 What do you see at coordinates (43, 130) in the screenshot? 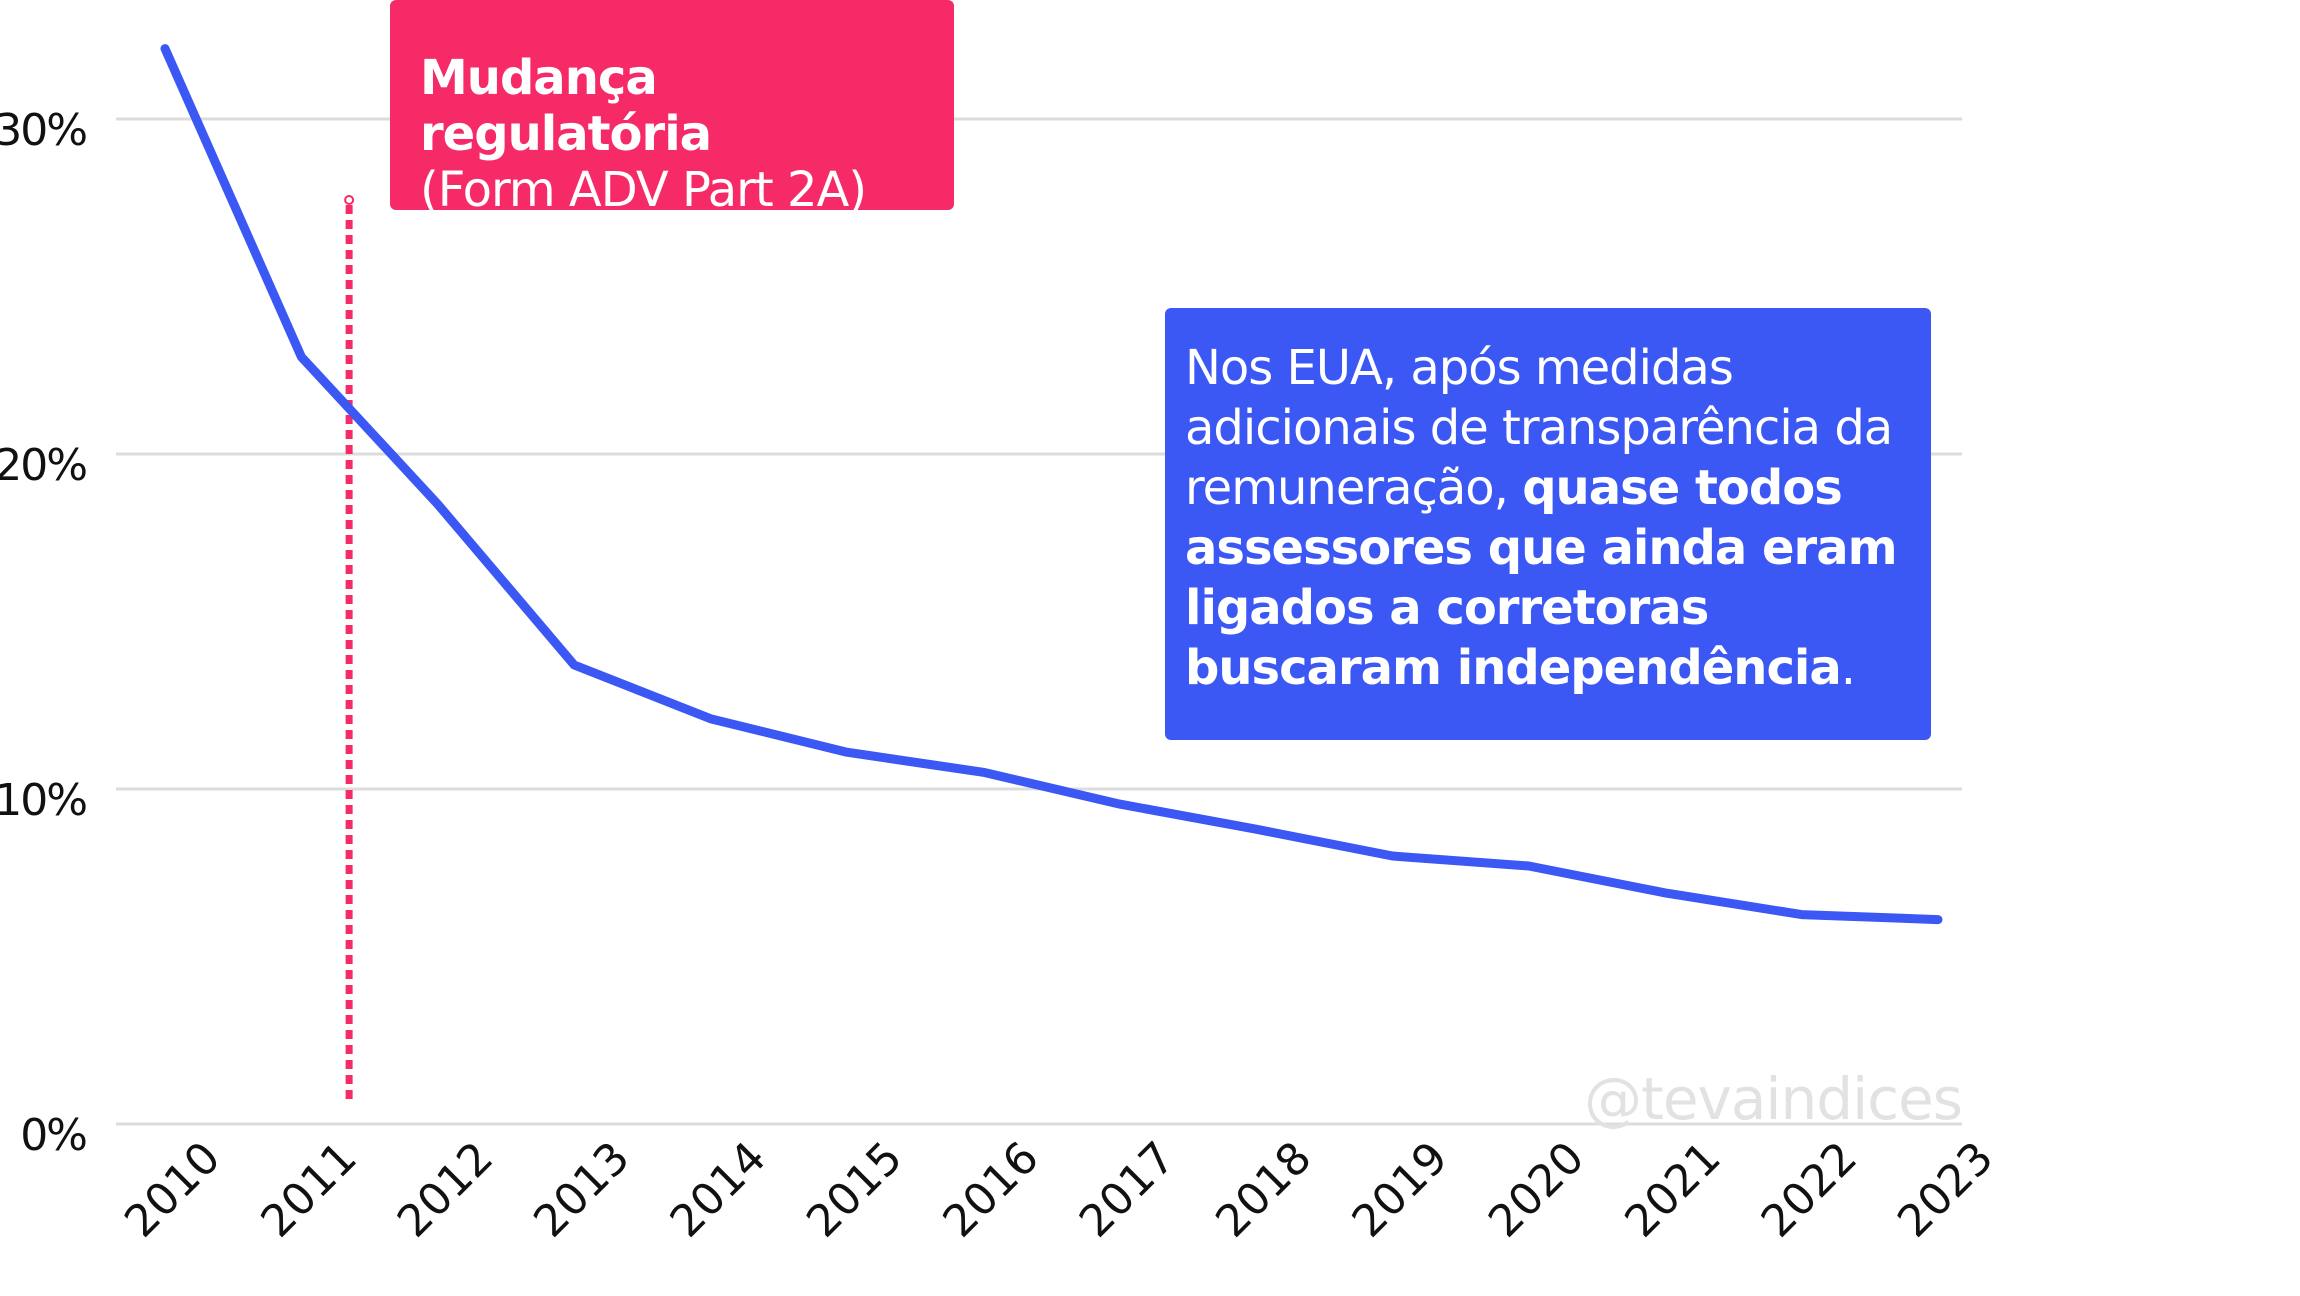
I see `y-tick-label: 30%` at bounding box center [43, 130].